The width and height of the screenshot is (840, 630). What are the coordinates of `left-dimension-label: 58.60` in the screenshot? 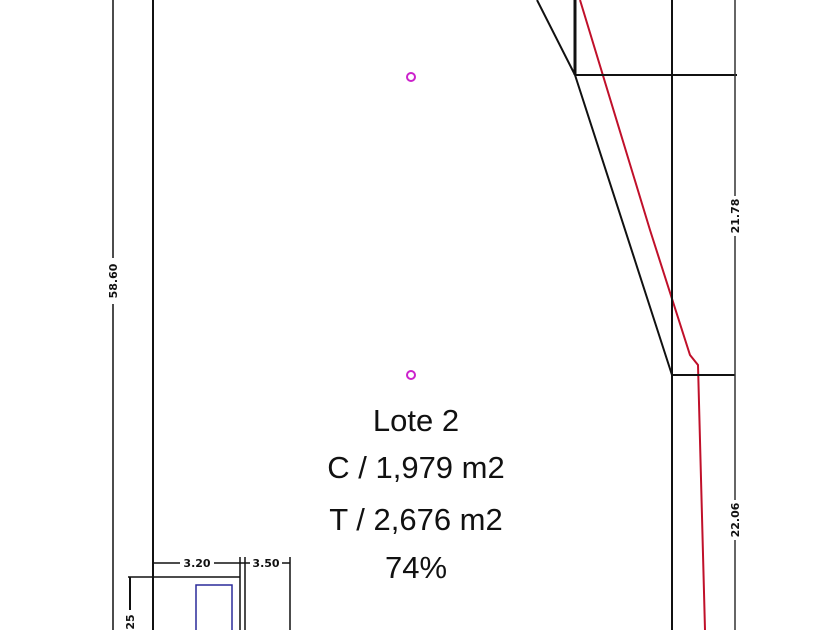 It's located at (113, 280).